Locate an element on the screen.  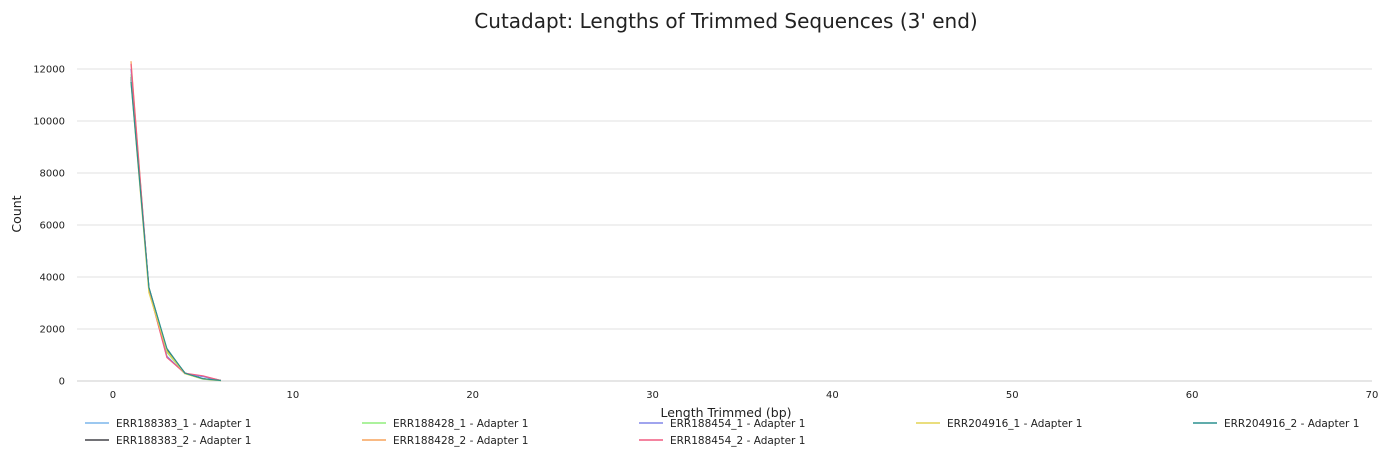
x-tick-label: 10 is located at coordinates (292, 395).